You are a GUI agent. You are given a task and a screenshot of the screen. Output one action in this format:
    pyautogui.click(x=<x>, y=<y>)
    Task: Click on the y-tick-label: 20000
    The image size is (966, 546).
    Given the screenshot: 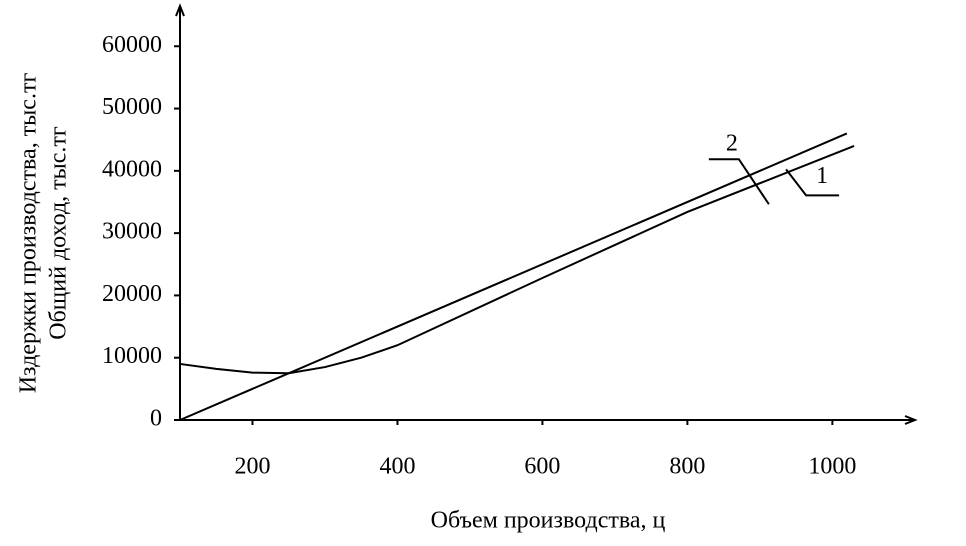 What is the action you would take?
    pyautogui.click(x=132, y=294)
    